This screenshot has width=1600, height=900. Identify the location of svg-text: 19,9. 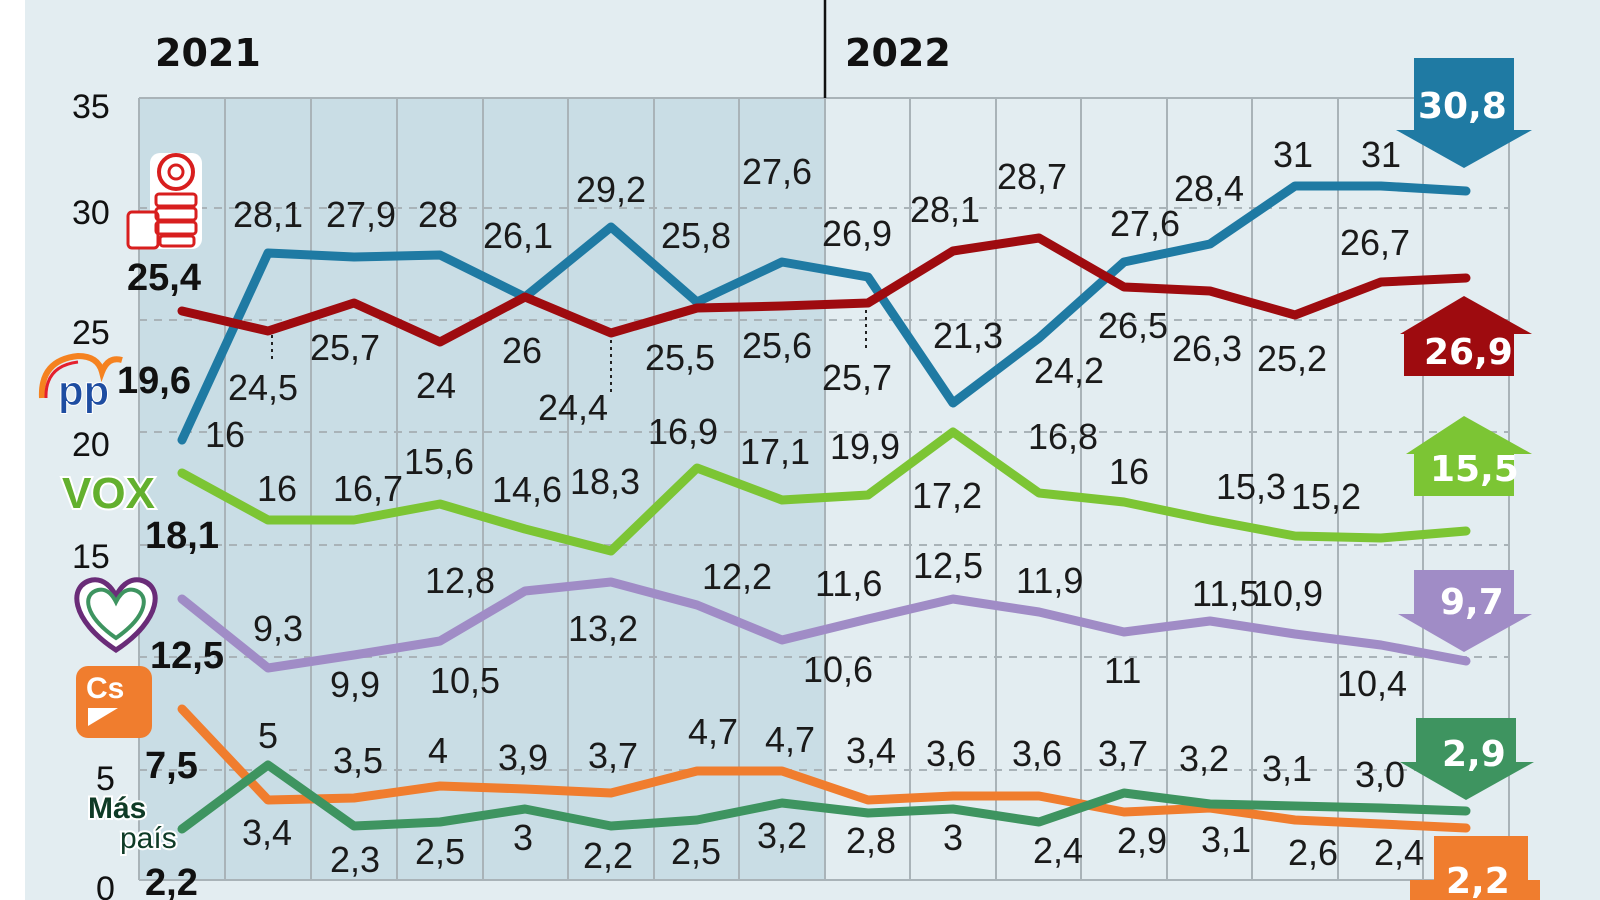
(865, 446).